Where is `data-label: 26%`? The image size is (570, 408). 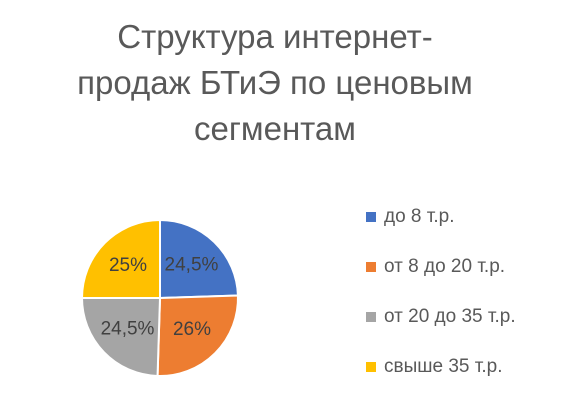 data-label: 26% is located at coordinates (192, 329).